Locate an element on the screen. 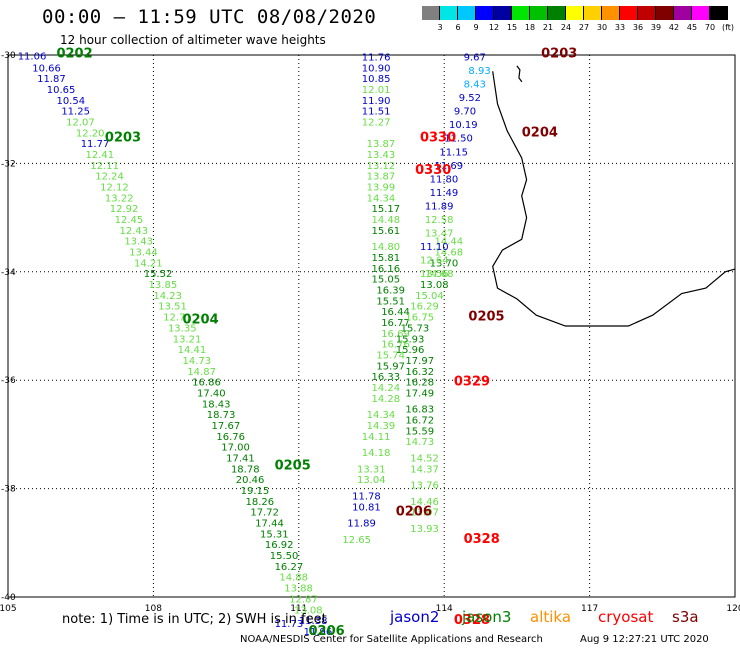 The height and width of the screenshot is (650, 740). pass-time-label: 0329 is located at coordinates (472, 382).